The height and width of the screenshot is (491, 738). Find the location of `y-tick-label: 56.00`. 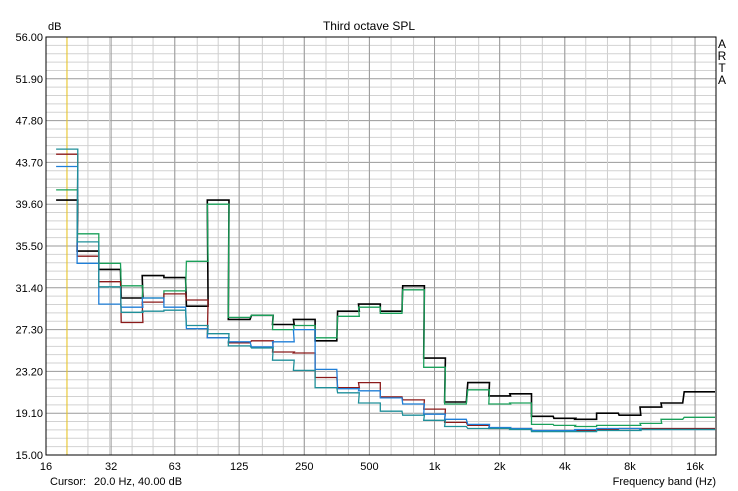

y-tick-label: 56.00 is located at coordinates (29, 38).